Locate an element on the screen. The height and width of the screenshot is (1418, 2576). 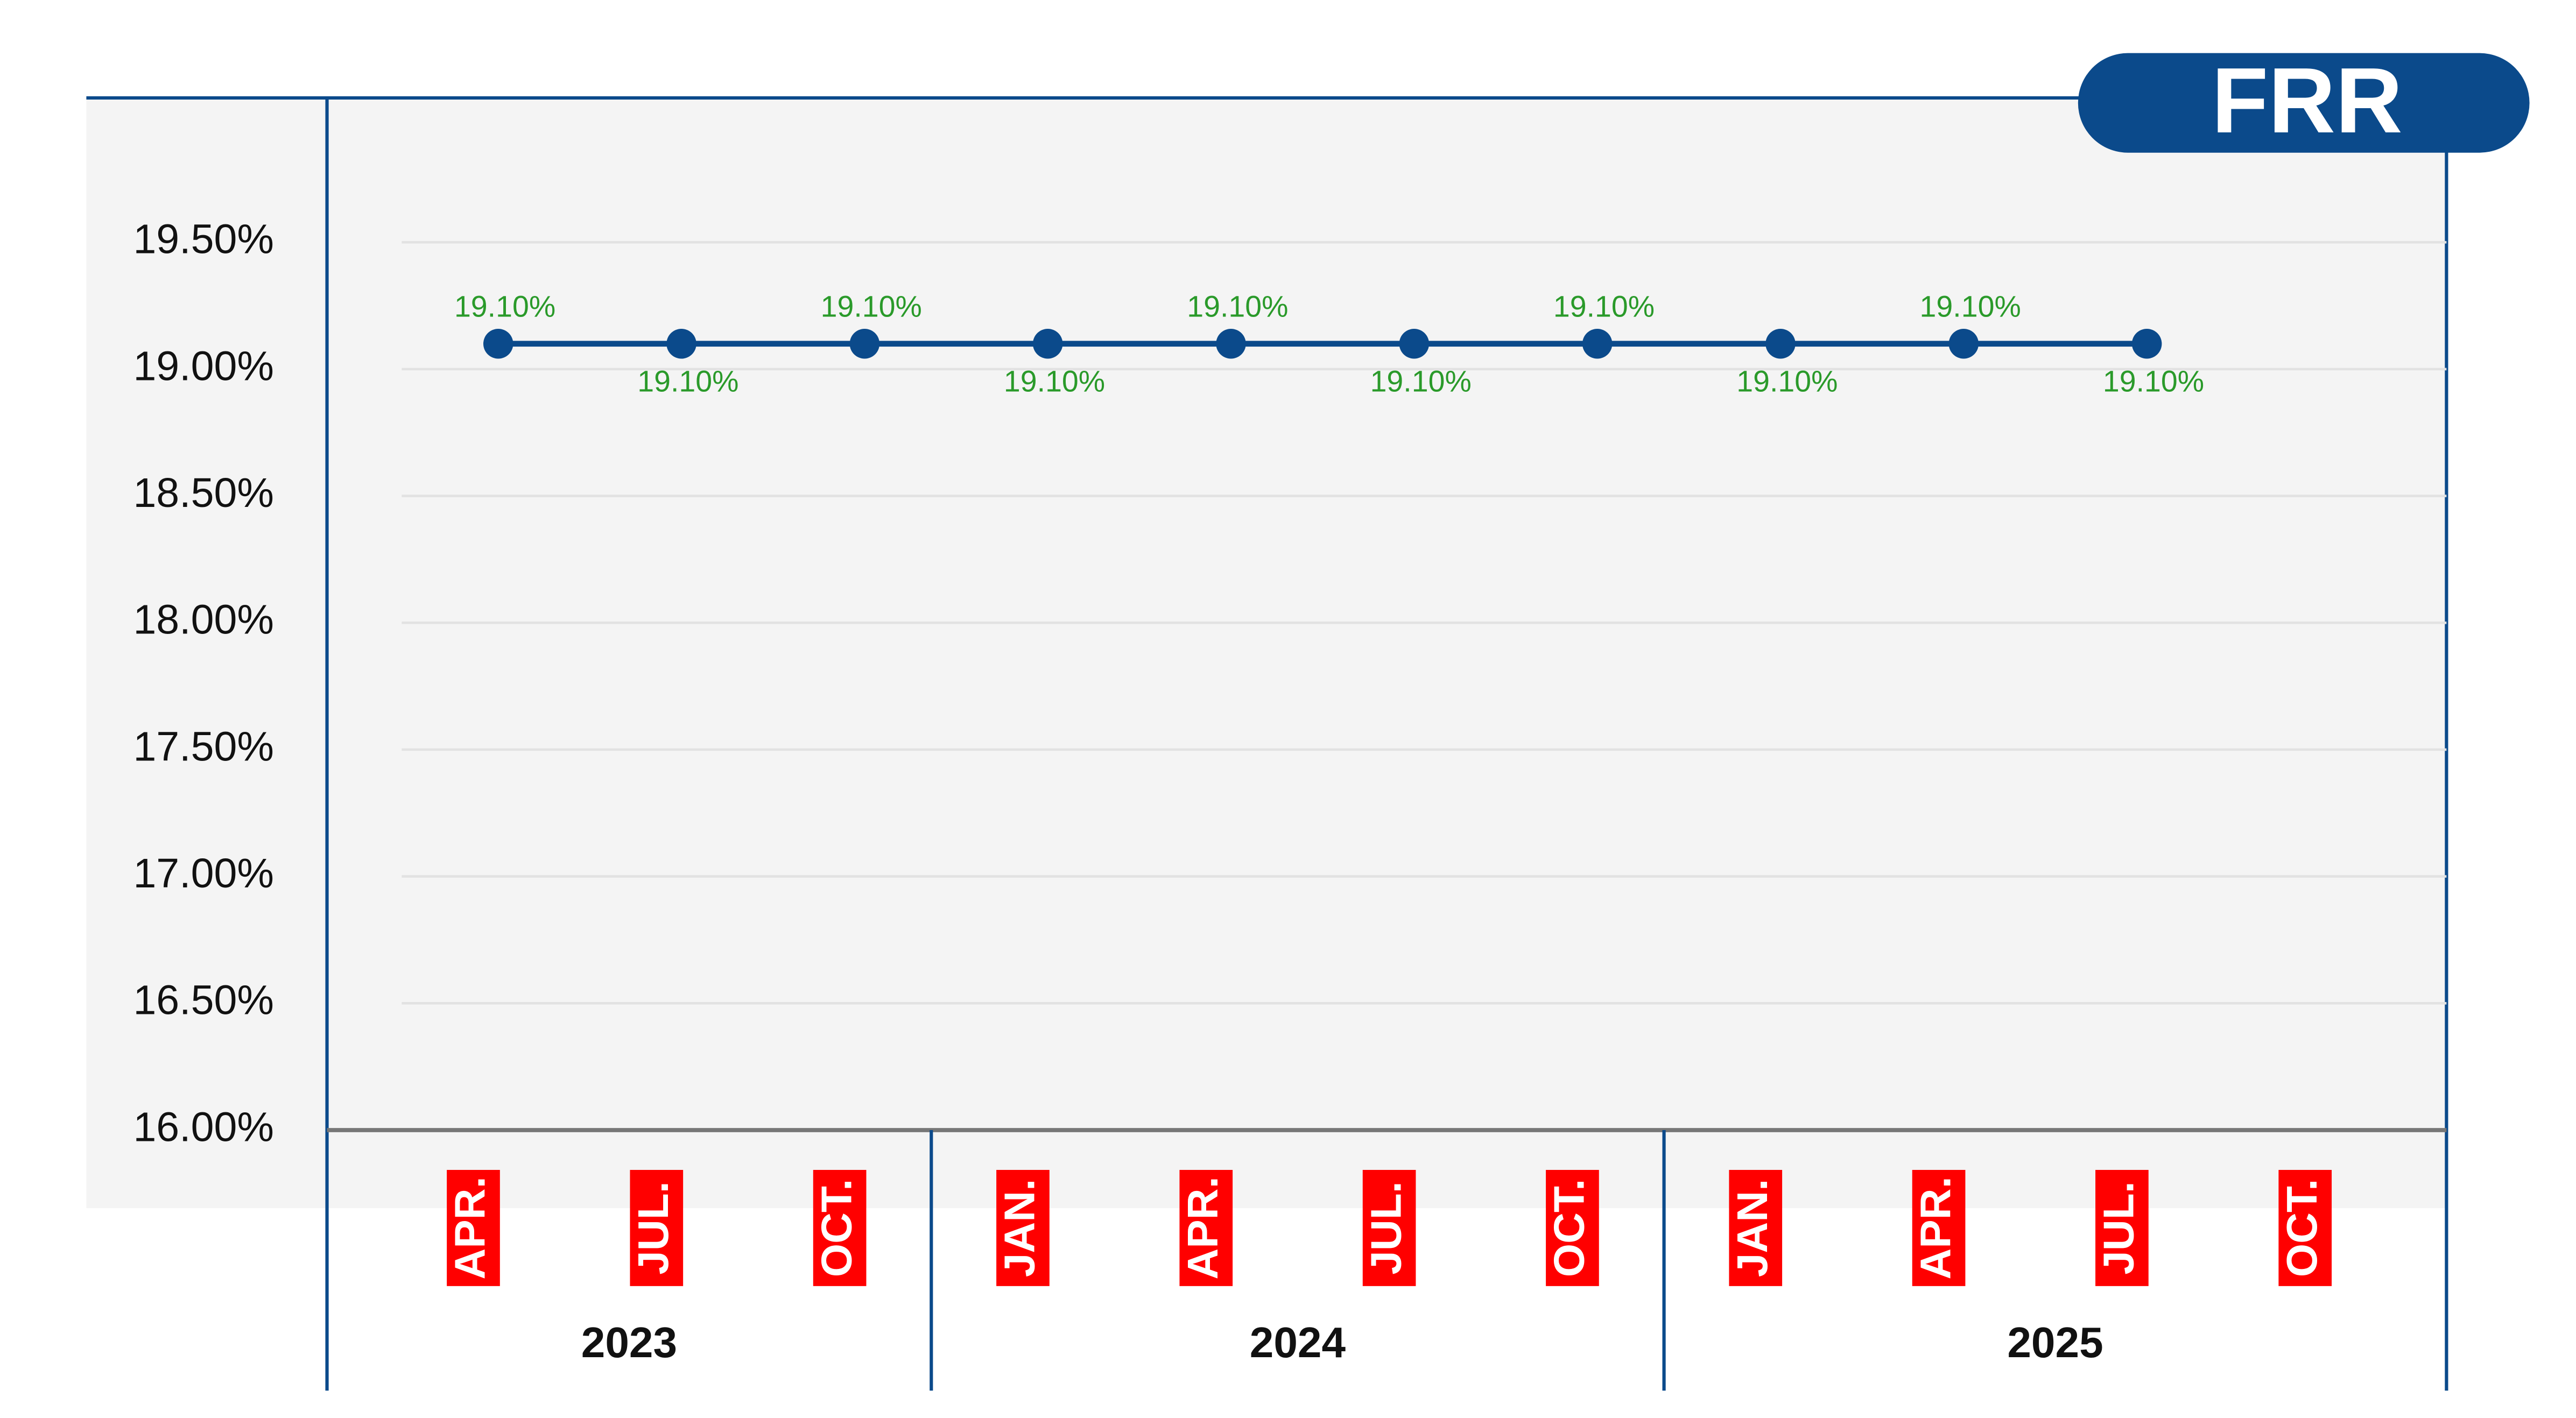
chart-title: FRR is located at coordinates (2307, 100).